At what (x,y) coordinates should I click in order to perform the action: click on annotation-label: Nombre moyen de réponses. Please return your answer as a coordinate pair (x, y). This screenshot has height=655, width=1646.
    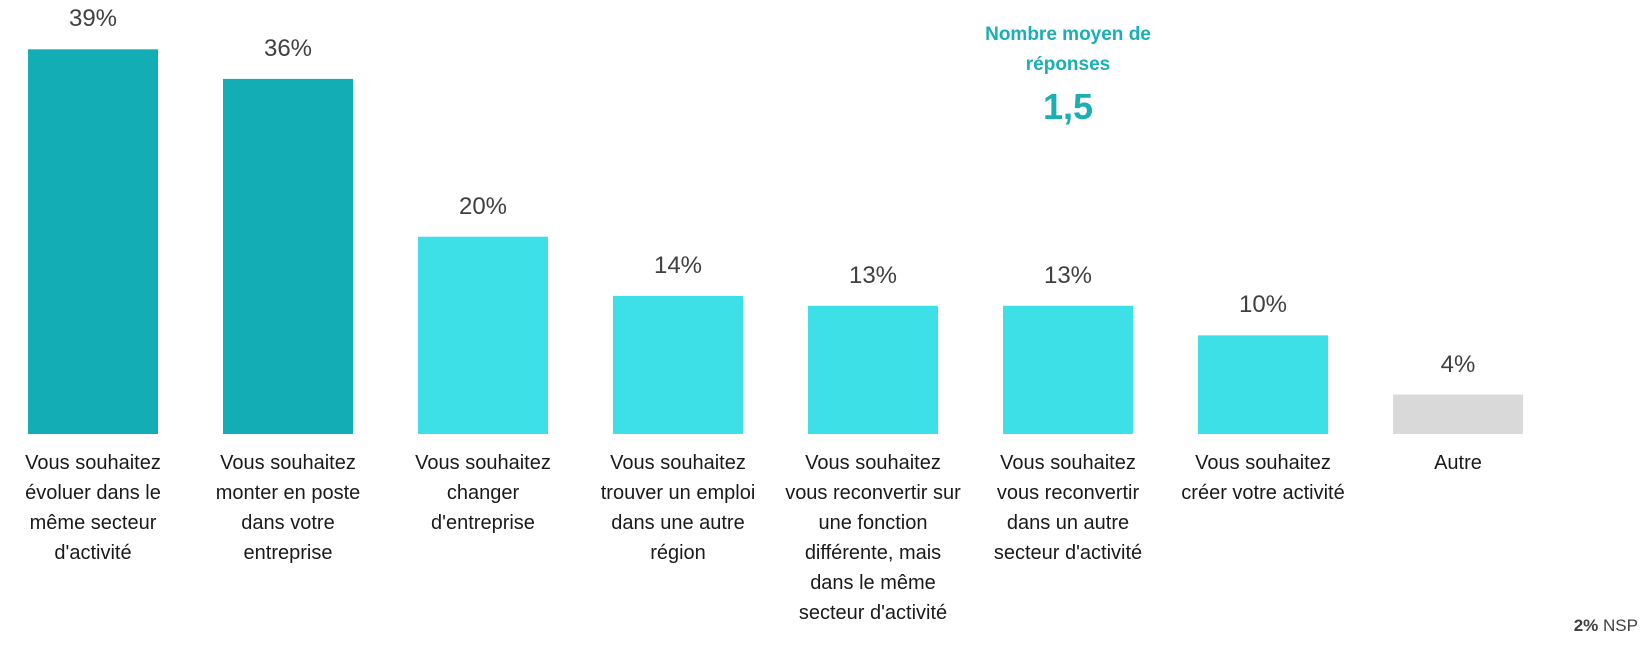
    Looking at the image, I should click on (1068, 49).